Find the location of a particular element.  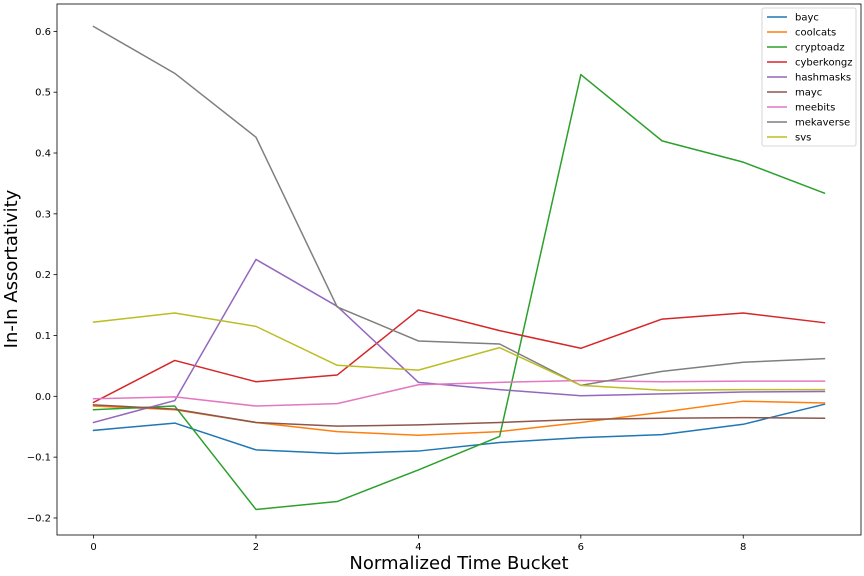

x-tick-label: 0 is located at coordinates (93, 547).